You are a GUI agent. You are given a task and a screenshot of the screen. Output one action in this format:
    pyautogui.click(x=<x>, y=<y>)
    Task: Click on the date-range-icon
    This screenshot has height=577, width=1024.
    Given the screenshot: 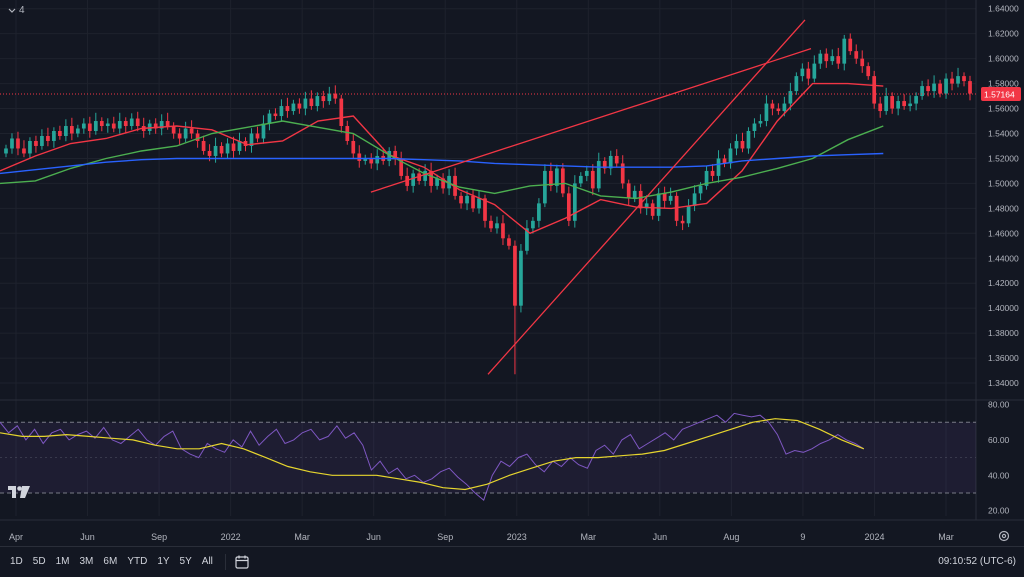 What is the action you would take?
    pyautogui.click(x=242, y=562)
    